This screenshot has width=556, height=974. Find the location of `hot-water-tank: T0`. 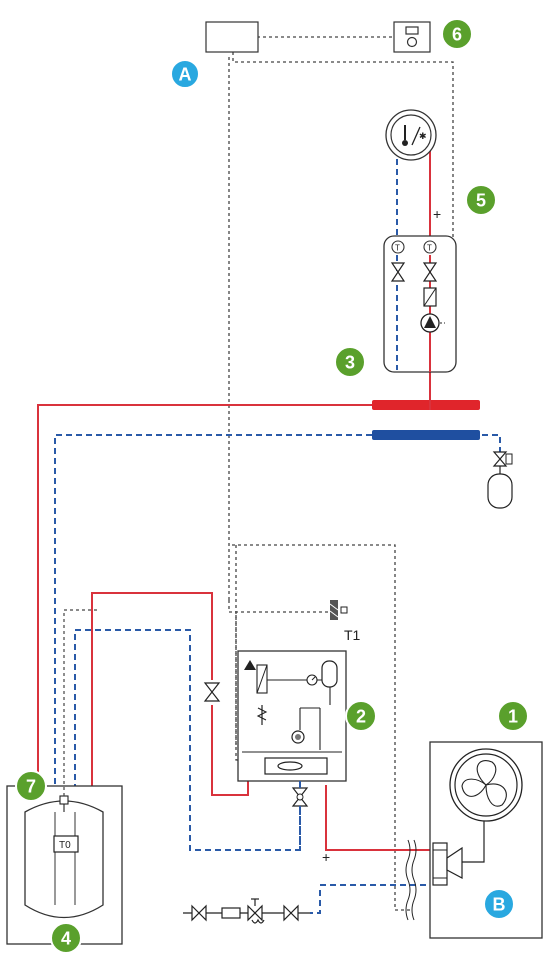

hot-water-tank: T0 is located at coordinates (64, 865).